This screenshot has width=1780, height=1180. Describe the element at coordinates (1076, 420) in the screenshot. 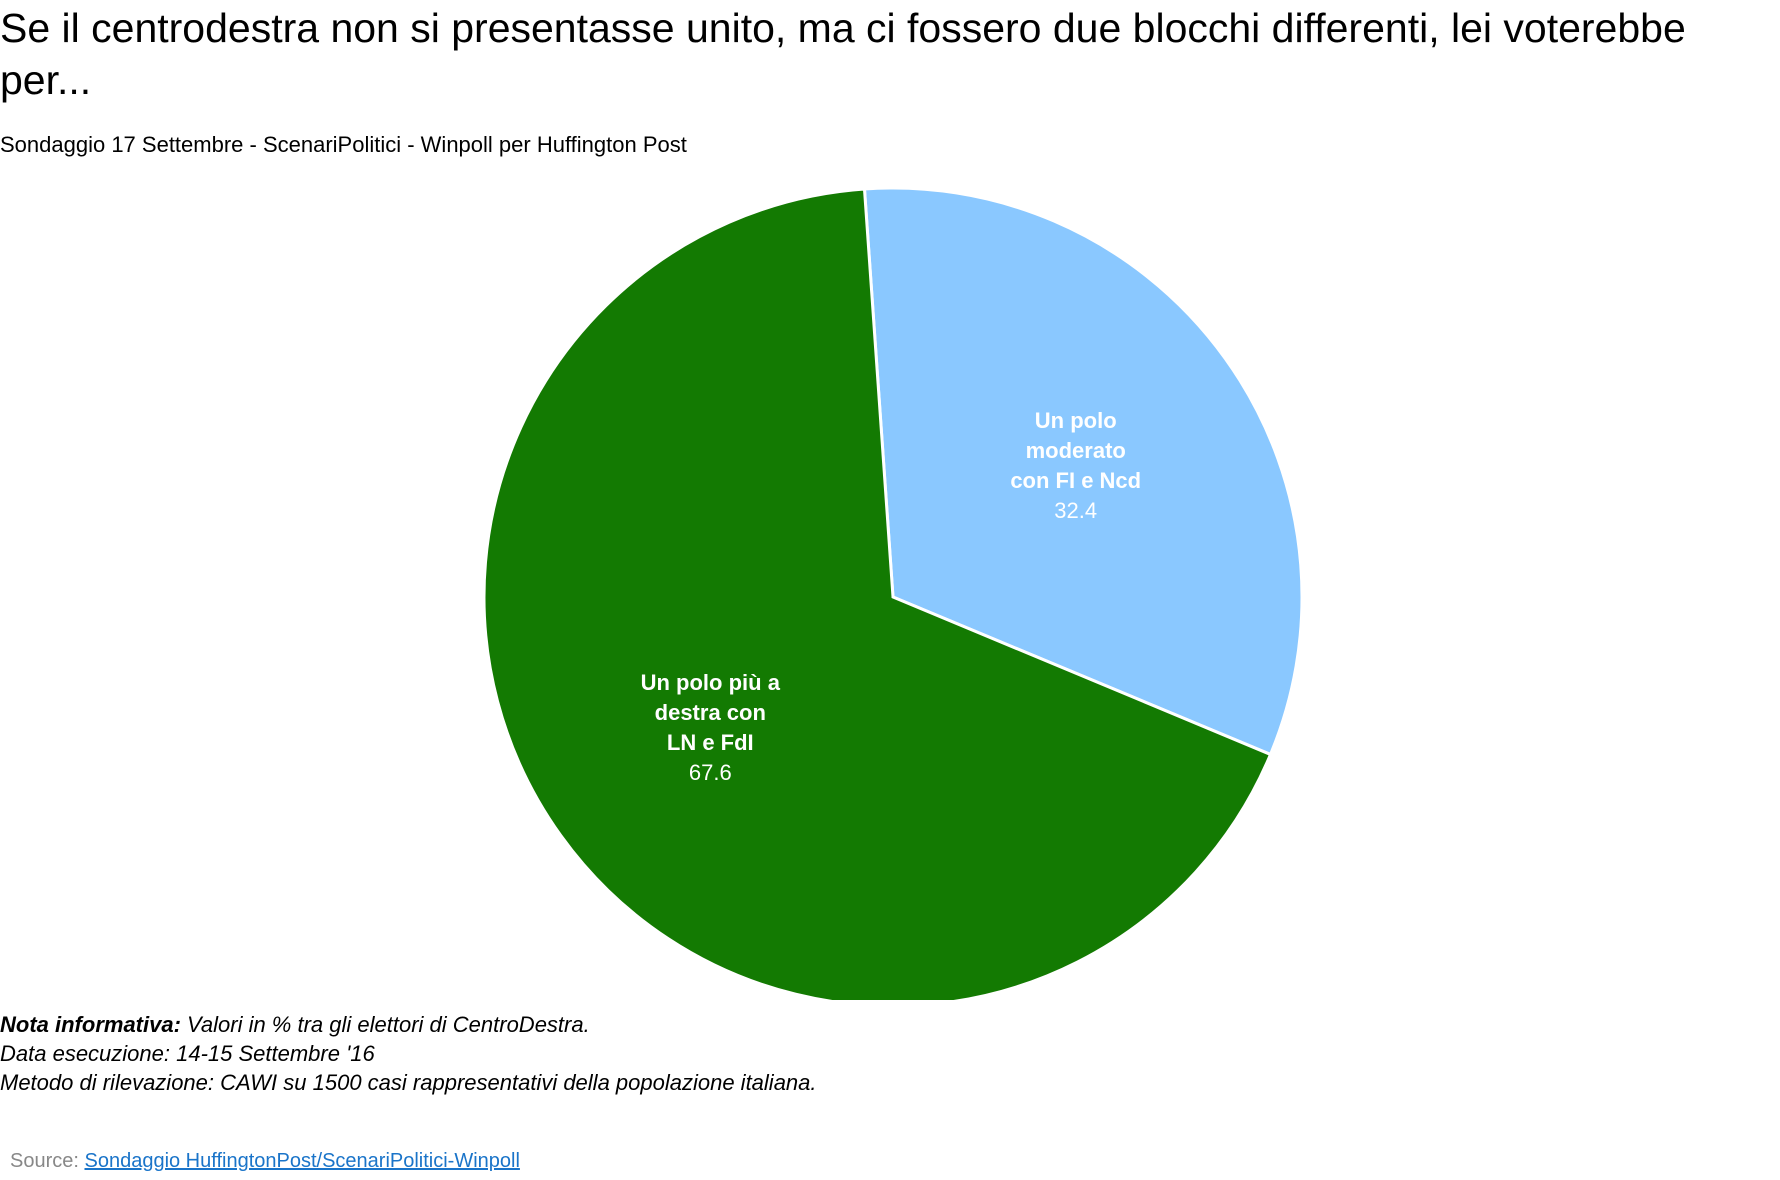

I see `slice-label-line: Un polo` at that location.